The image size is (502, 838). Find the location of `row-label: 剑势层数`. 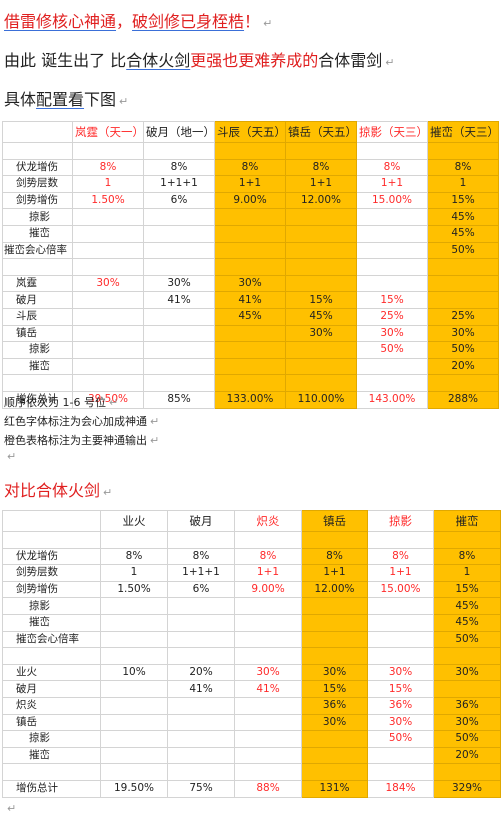

row-label: 剑势层数 is located at coordinates (51, 573).